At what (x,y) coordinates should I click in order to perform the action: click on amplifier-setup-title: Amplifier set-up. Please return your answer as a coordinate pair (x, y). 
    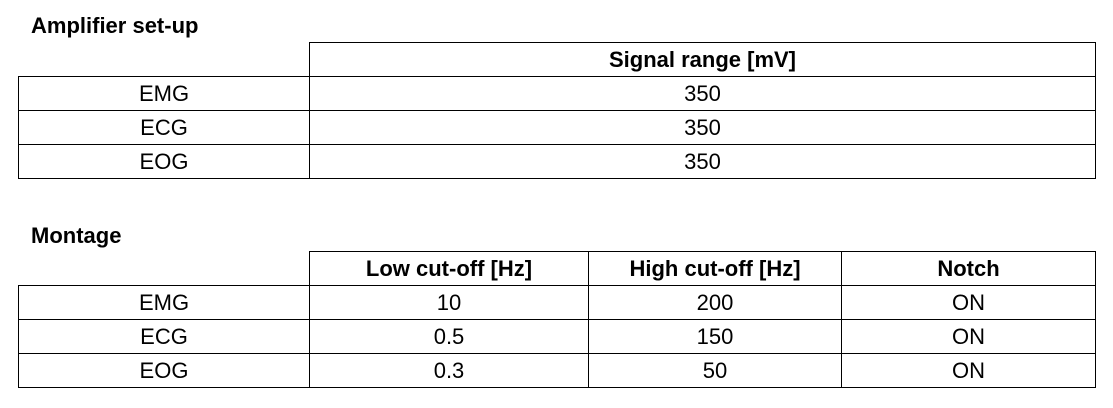
    Looking at the image, I should click on (115, 25).